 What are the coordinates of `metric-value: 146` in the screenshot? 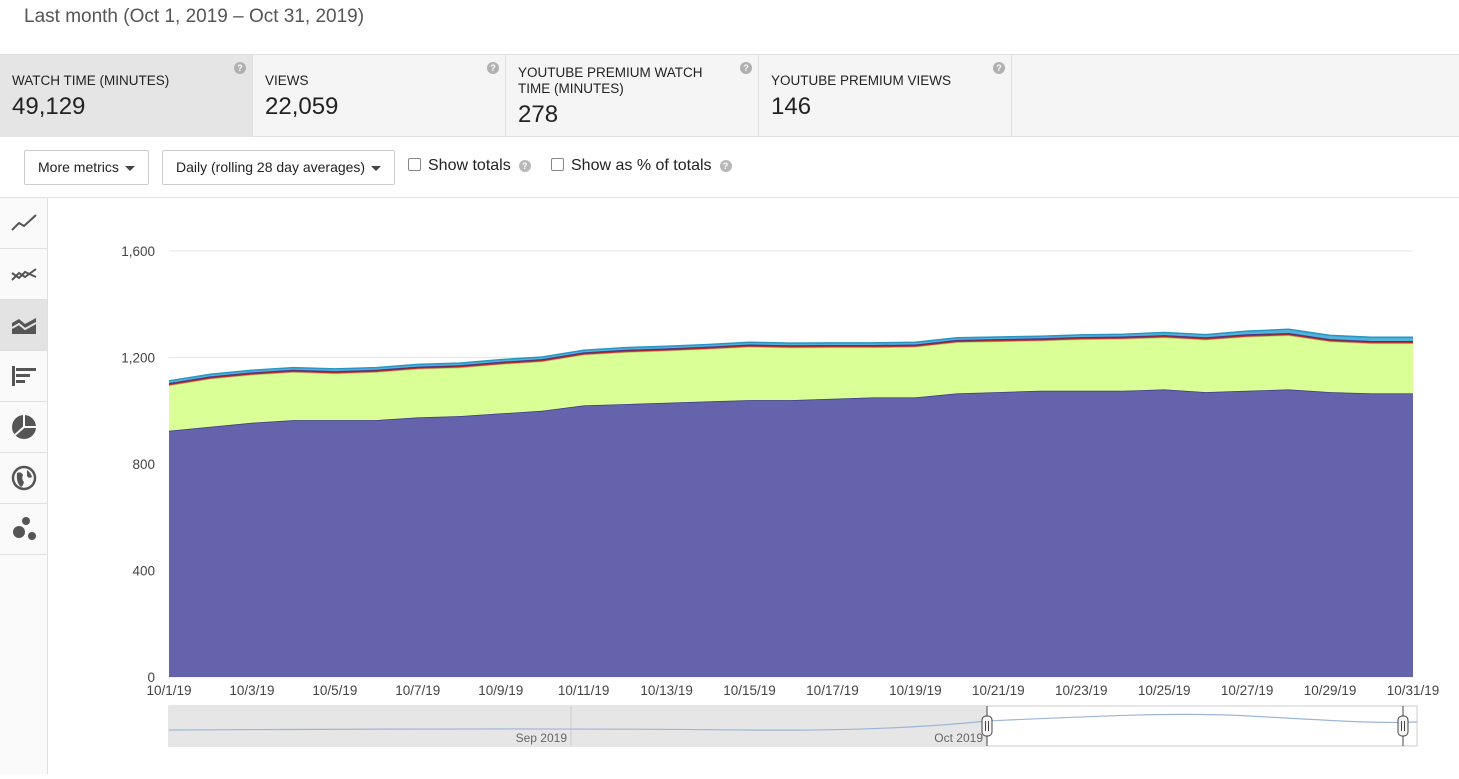 It's located at (791, 106).